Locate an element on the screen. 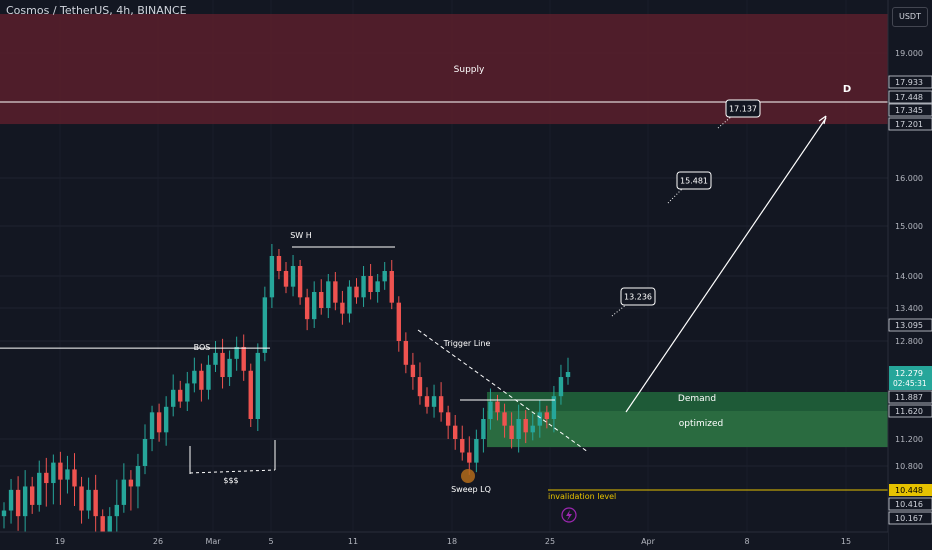  demand-zone is located at coordinates (687, 401).